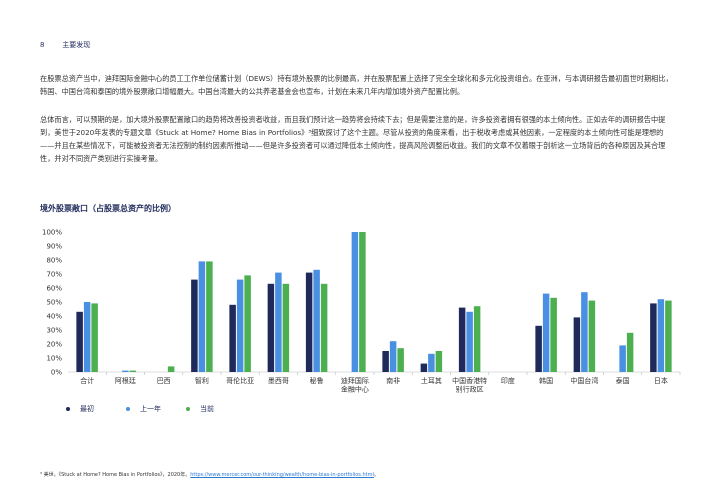 Image resolution: width=710 pixels, height=502 pixels. What do you see at coordinates (87, 409) in the screenshot?
I see `legend-label-initial: 最初` at bounding box center [87, 409].